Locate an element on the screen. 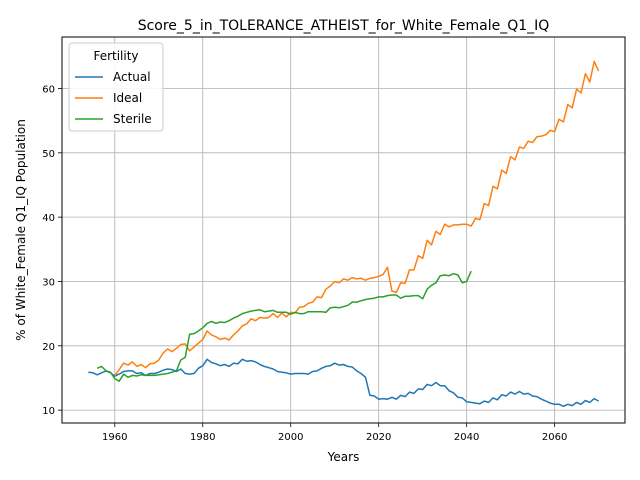 Image resolution: width=640 pixels, height=480 pixels. legend-box is located at coordinates (116, 87).